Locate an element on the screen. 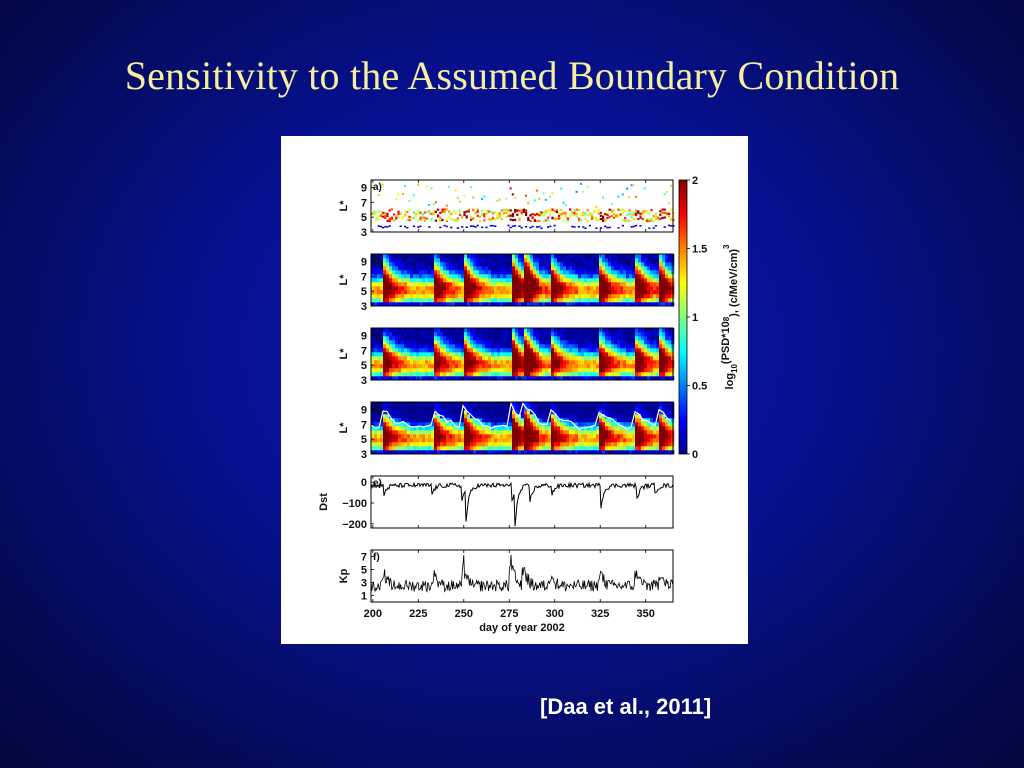 This screenshot has width=1024, height=768. dst-line is located at coordinates (522, 504).